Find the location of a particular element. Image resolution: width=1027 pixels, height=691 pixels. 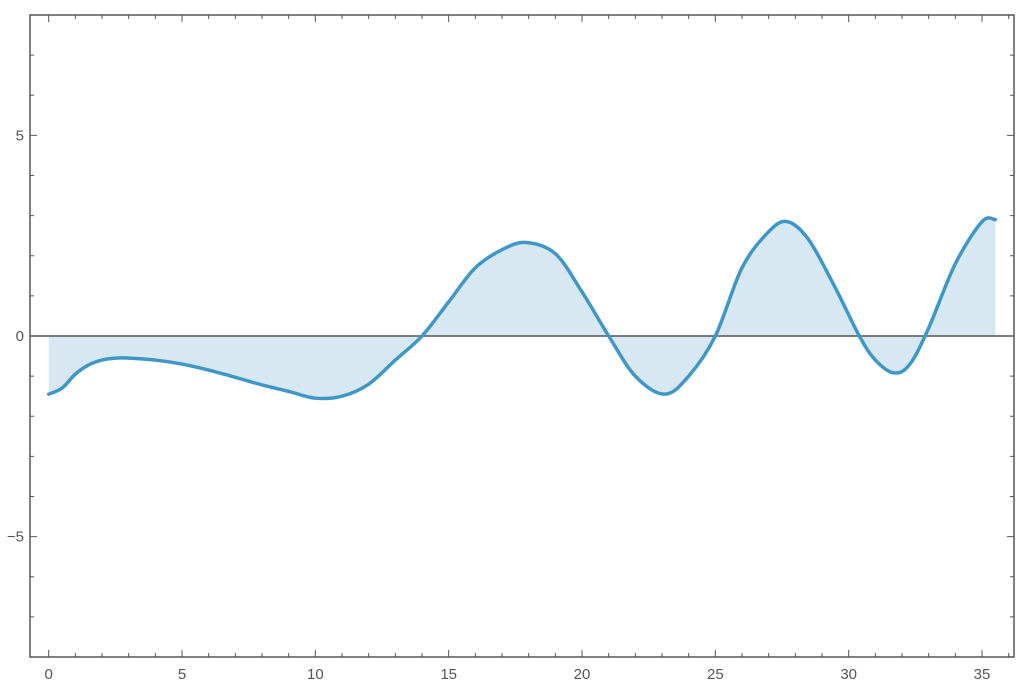

x-tick-label: 10 is located at coordinates (315, 674).